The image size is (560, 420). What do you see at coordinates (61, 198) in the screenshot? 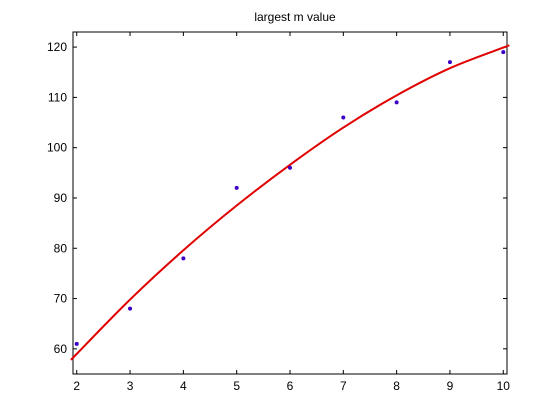
I see `y-tick-label-3: 90` at bounding box center [61, 198].